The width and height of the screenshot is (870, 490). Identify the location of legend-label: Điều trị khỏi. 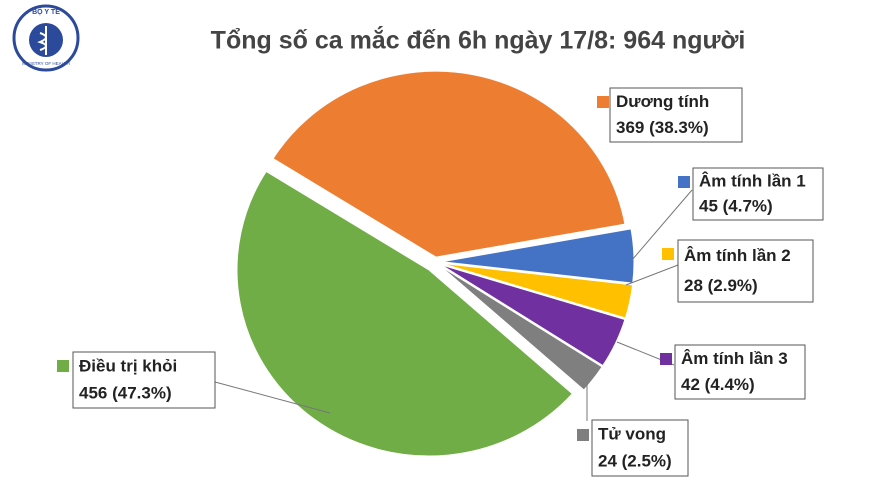
(128, 366).